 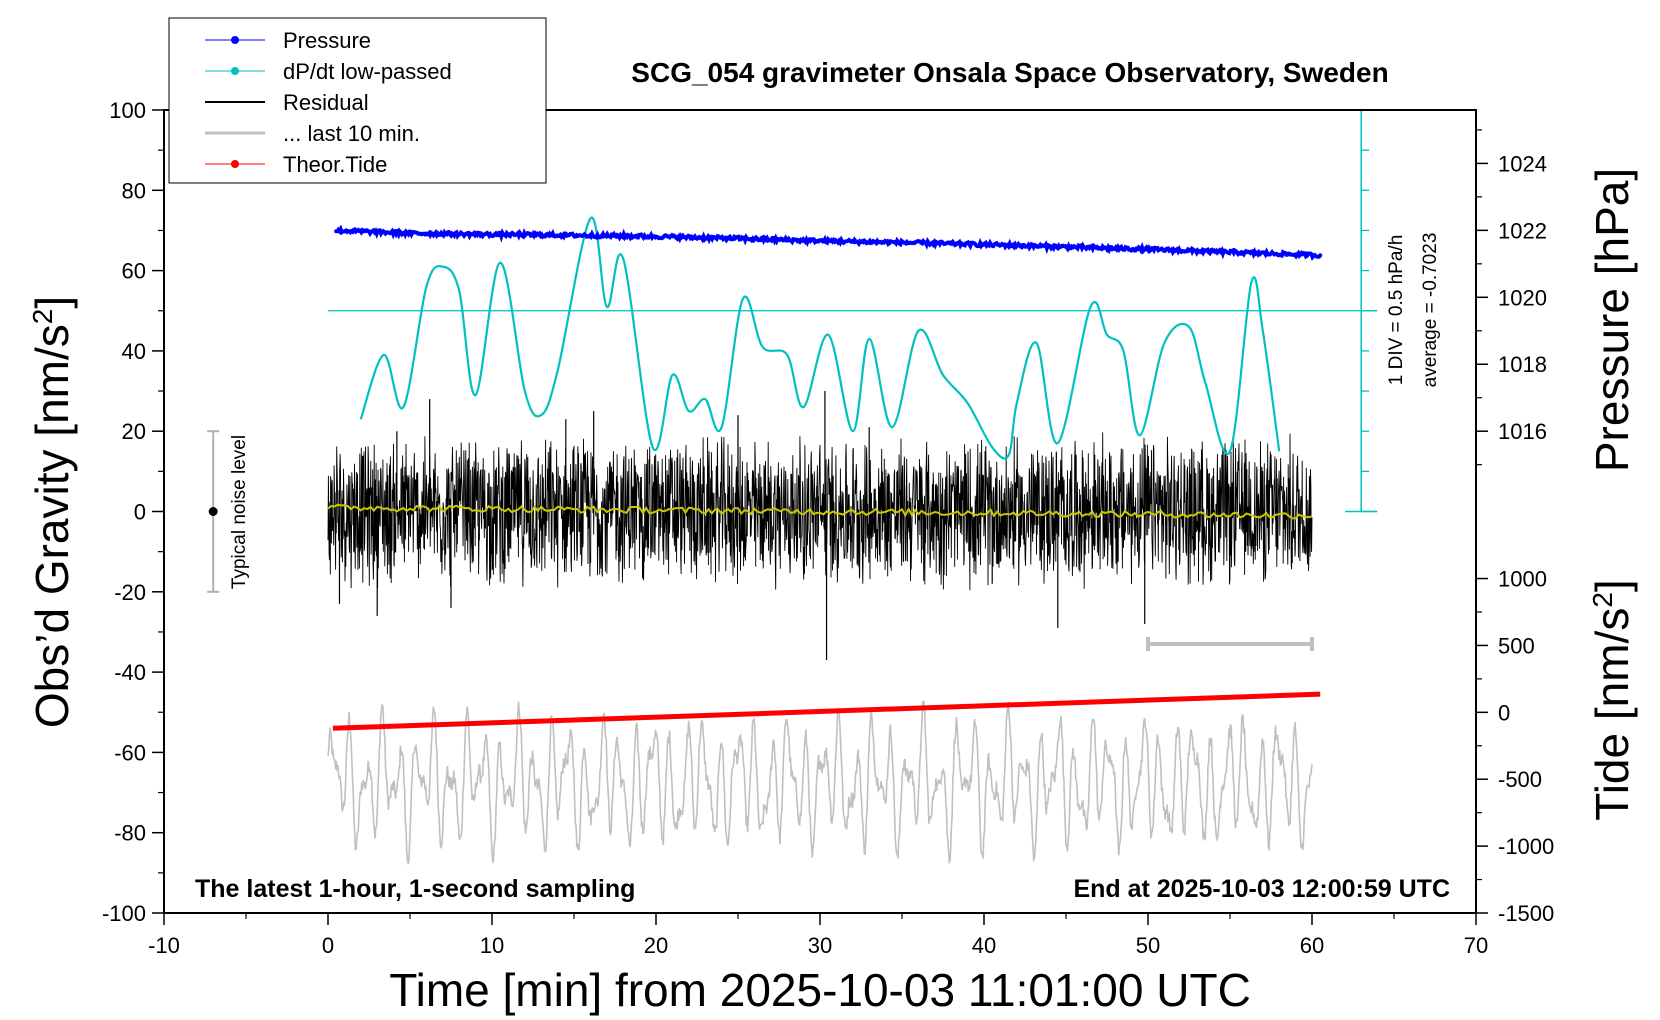 I want to click on y-left-tick-label: -40, so click(x=130, y=672).